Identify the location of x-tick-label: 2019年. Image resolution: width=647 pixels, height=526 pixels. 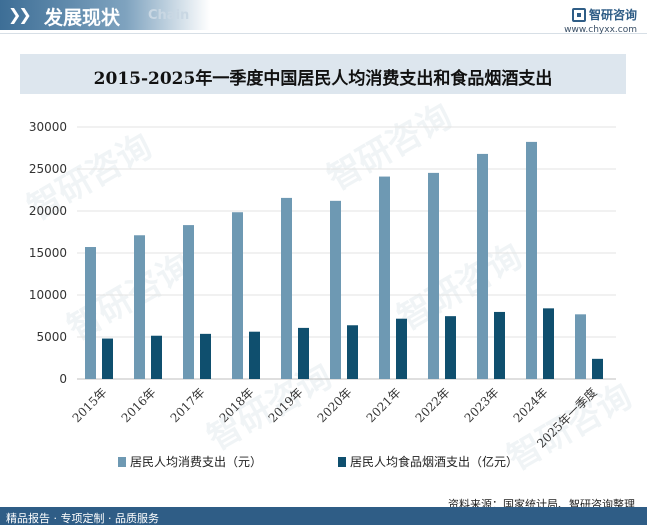
(286, 405).